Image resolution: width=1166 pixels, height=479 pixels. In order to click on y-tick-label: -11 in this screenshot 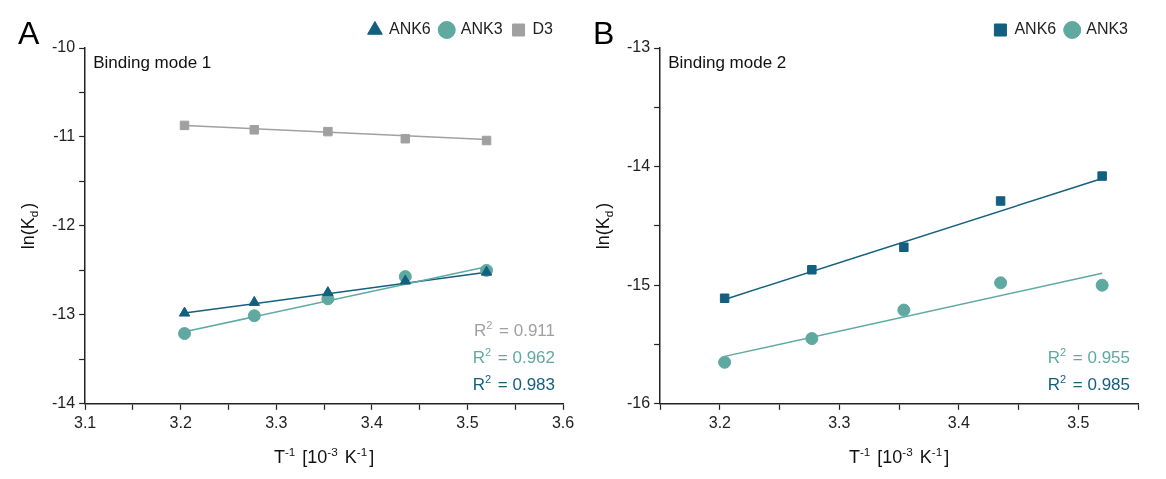, I will do `click(64, 136)`.